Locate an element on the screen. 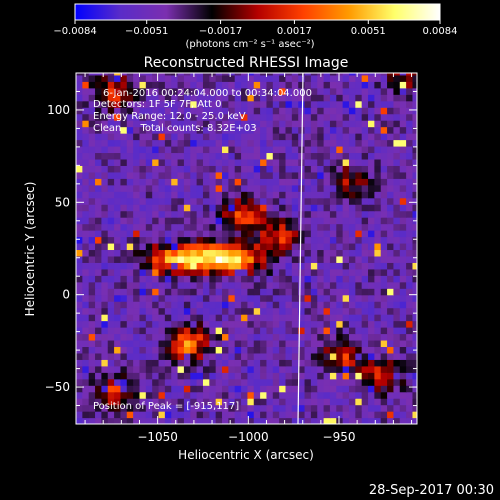 The height and width of the screenshot is (500, 500). annotation-energy-range: Energy Range: 12.0 - 25.0 keV is located at coordinates (169, 116).